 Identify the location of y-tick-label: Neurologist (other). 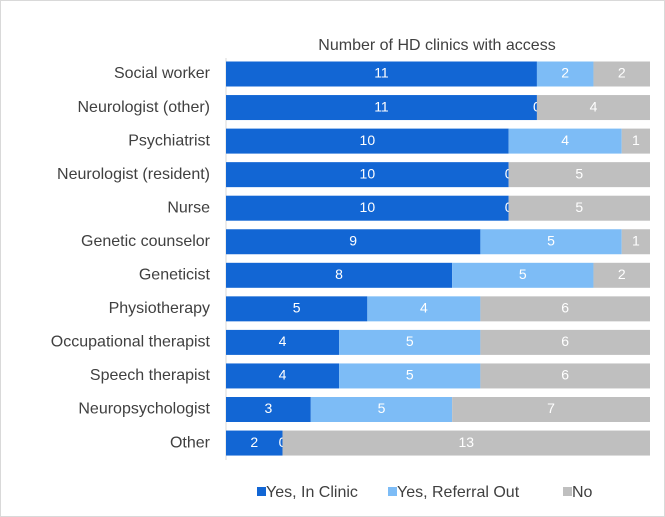
(144, 107).